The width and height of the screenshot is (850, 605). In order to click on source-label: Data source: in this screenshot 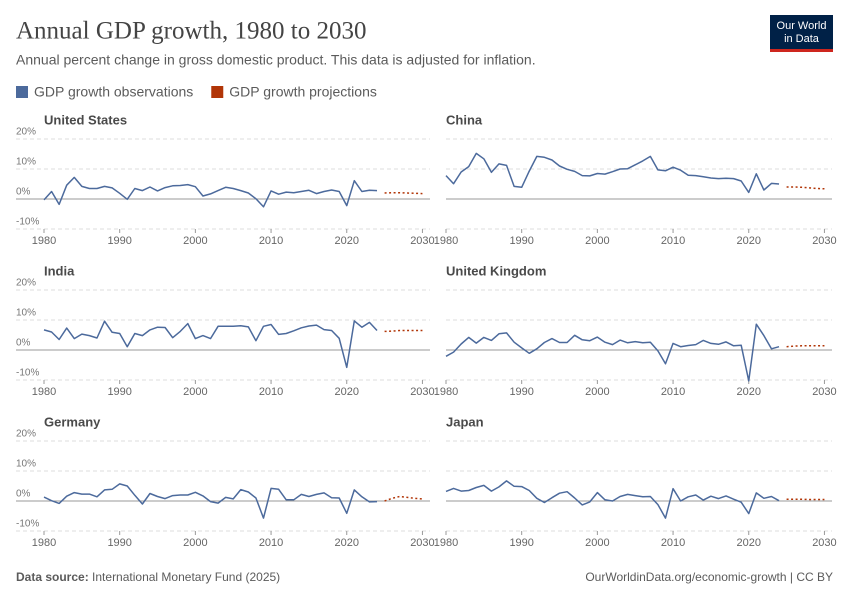, I will do `click(52, 577)`.